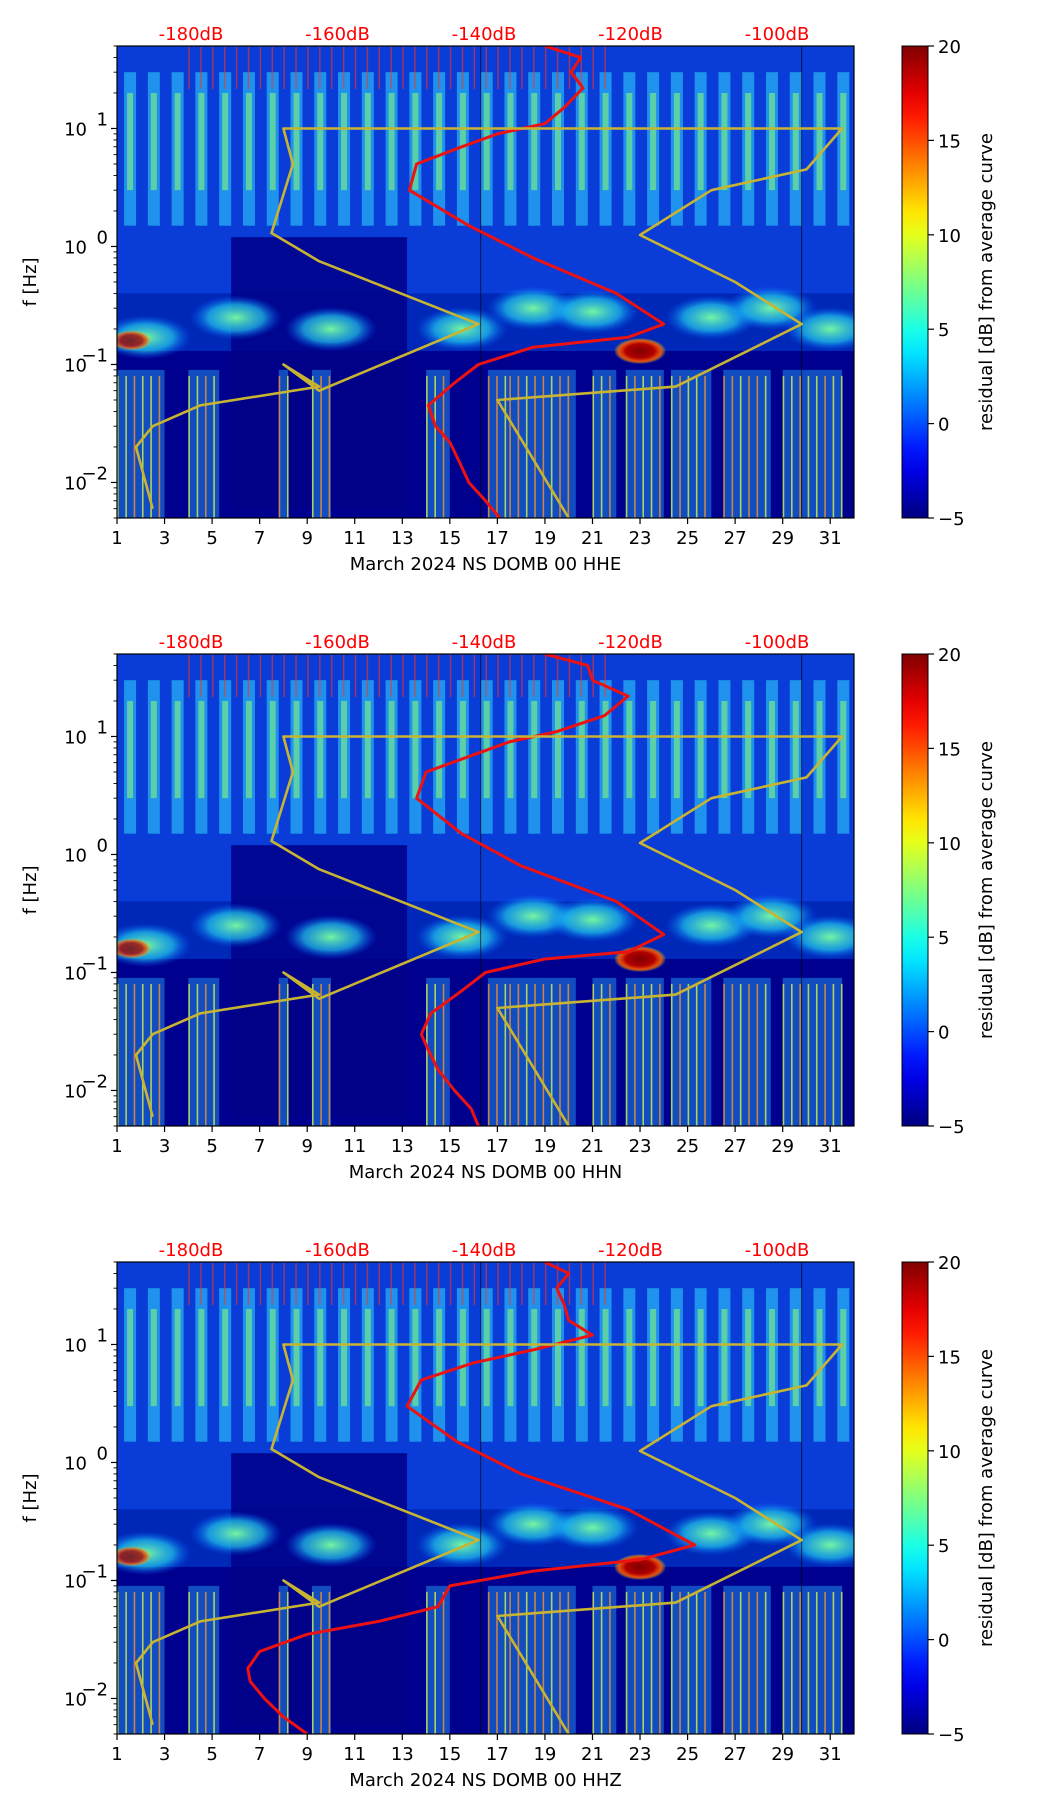 The image size is (1052, 1806). What do you see at coordinates (486, 1172) in the screenshot?
I see `x-axis-label: March 2024 NS DOMB 00 HHN` at bounding box center [486, 1172].